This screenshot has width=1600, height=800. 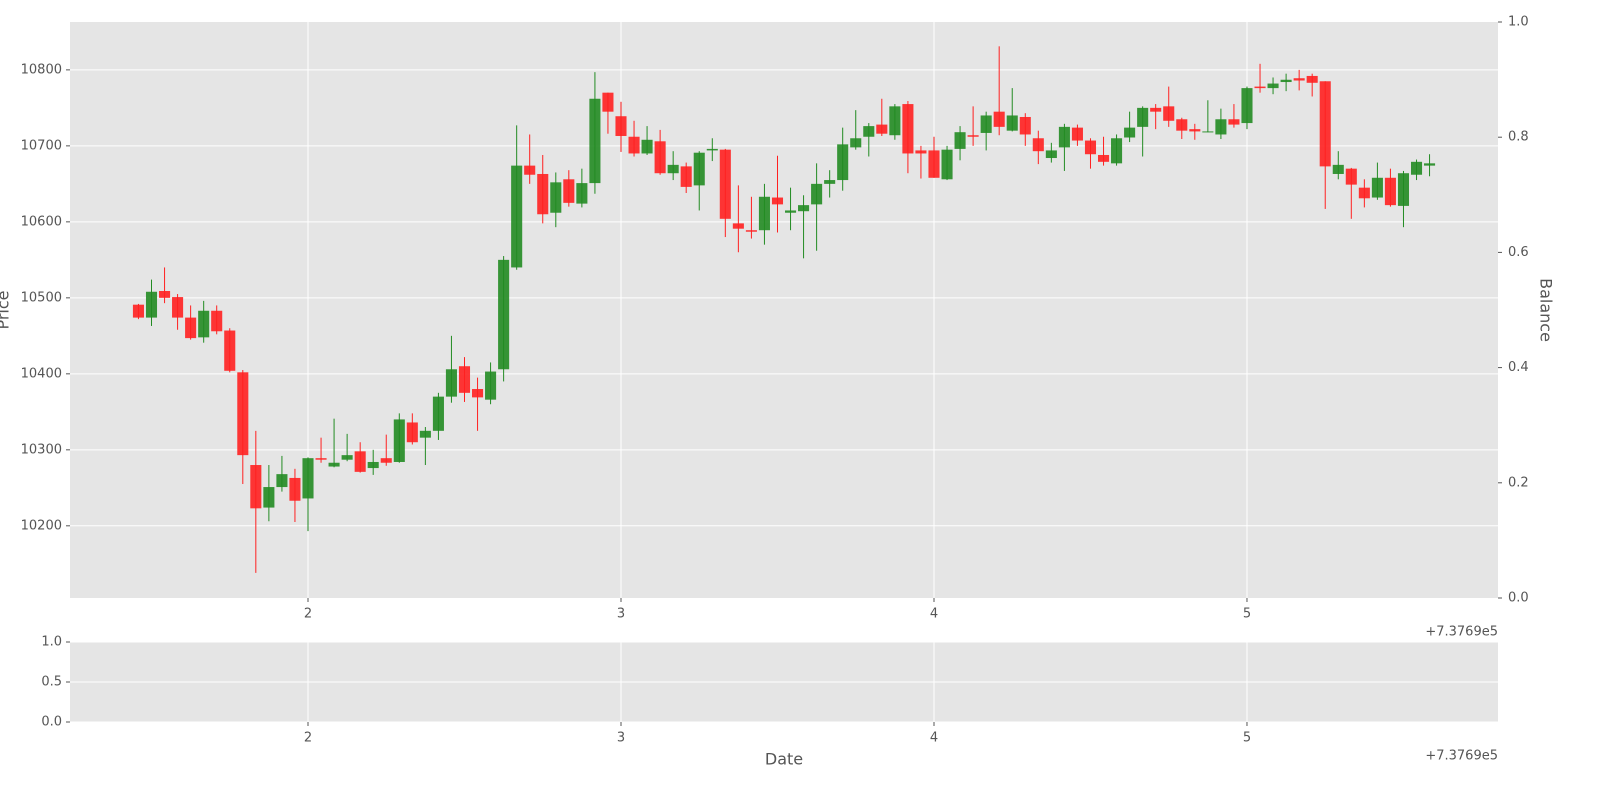 What do you see at coordinates (1461, 756) in the screenshot?
I see `x-offset-label: +7.3769e5` at bounding box center [1461, 756].